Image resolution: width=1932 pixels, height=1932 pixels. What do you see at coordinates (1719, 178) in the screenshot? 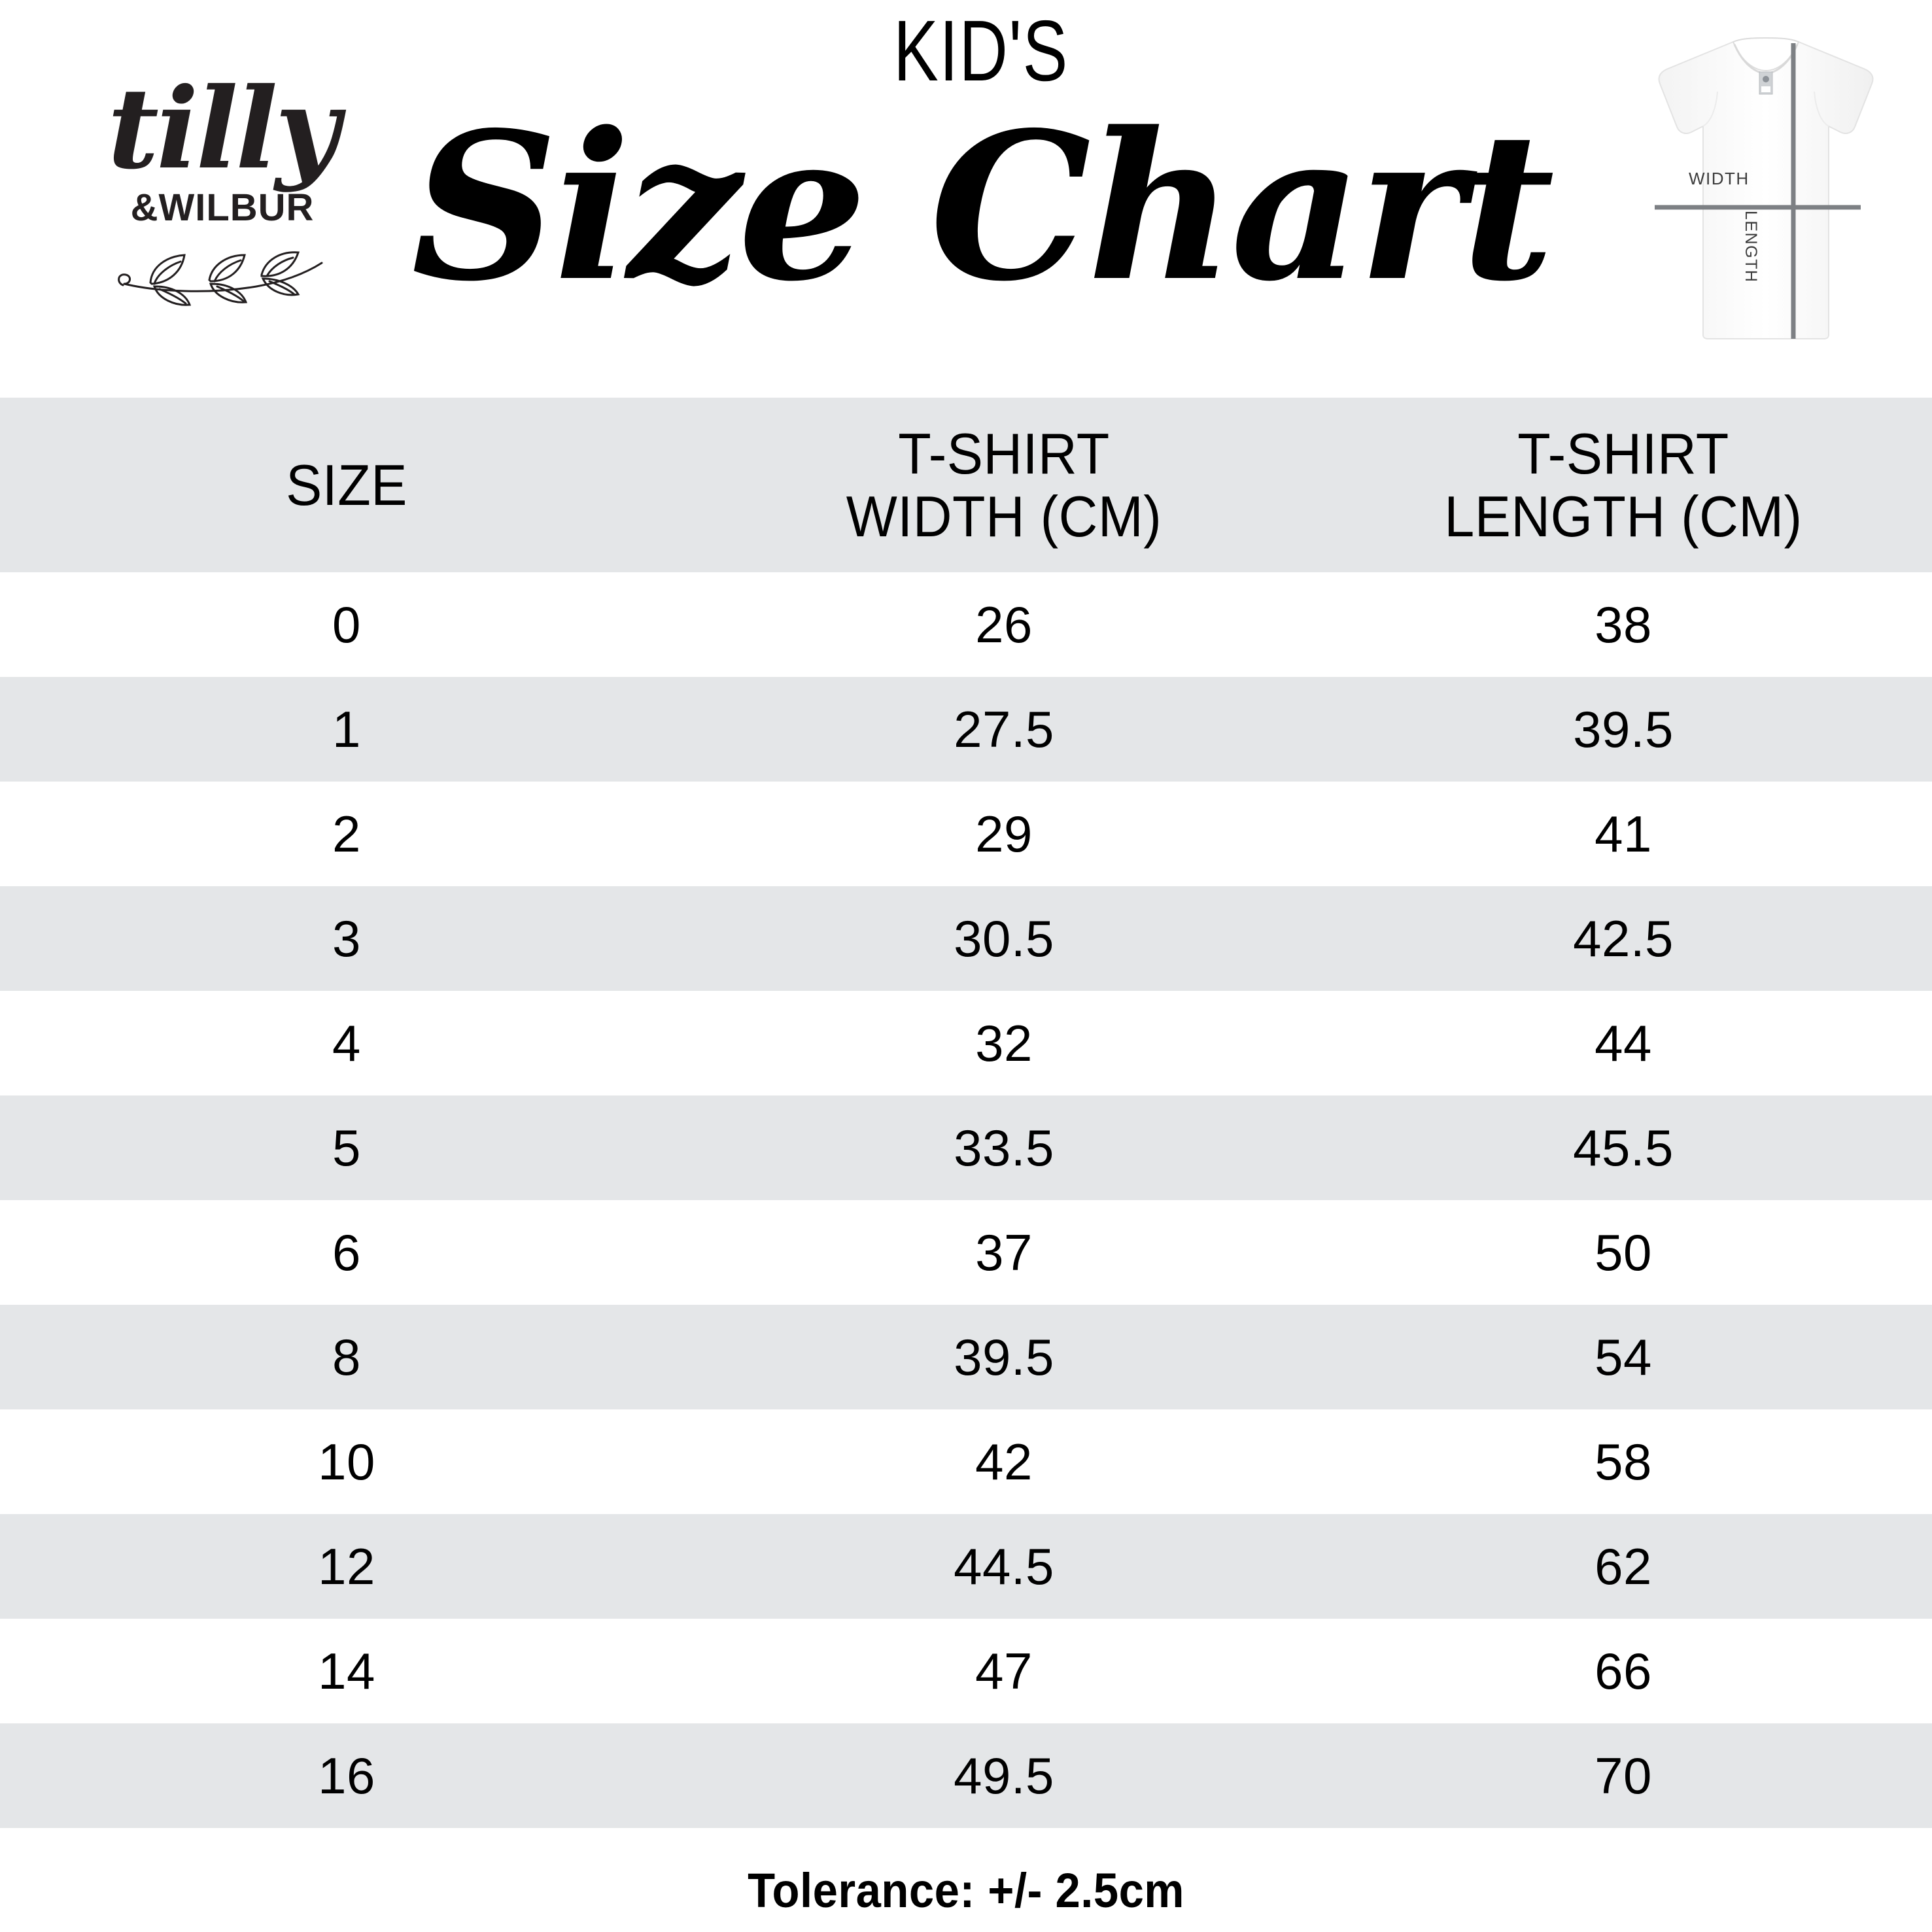
I see `diagram-width-label: WIDTH` at bounding box center [1719, 178].